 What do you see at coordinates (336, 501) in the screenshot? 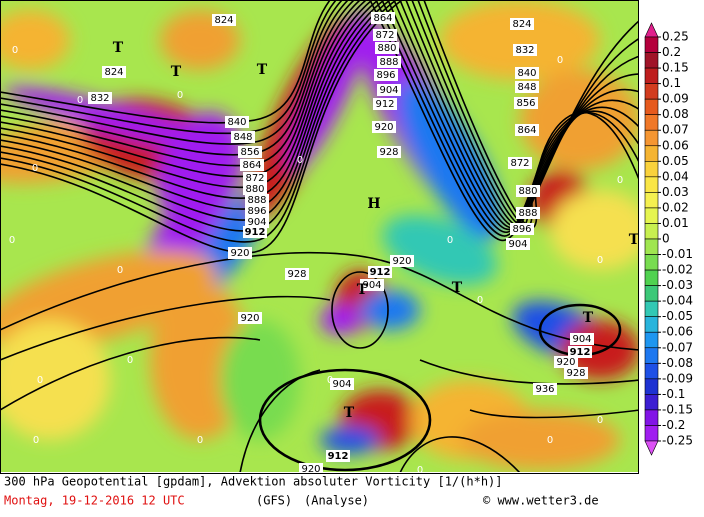
I see `run: (Analyse)` at bounding box center [336, 501].